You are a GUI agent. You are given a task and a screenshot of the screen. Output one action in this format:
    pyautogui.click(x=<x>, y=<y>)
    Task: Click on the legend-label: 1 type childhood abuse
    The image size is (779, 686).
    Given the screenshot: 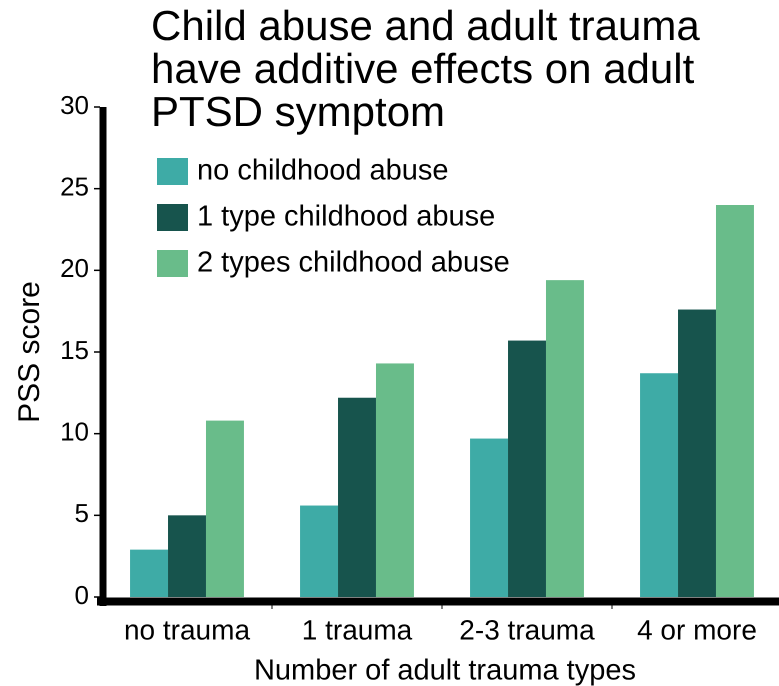 What is the action you would take?
    pyautogui.click(x=346, y=216)
    